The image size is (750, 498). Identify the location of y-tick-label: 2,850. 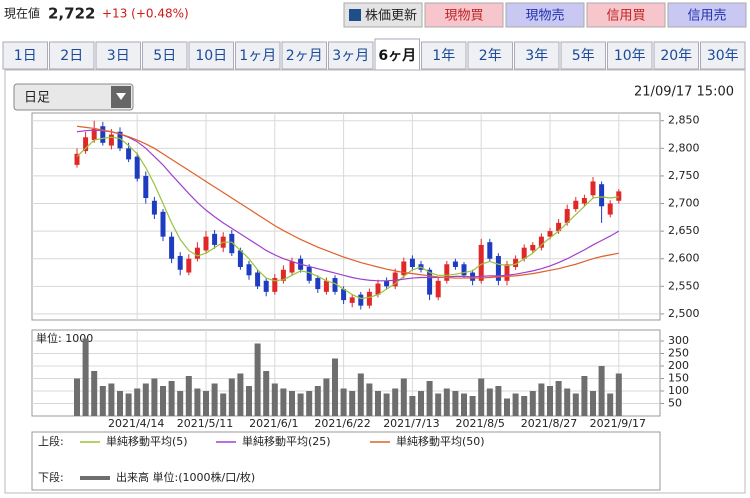
(684, 120).